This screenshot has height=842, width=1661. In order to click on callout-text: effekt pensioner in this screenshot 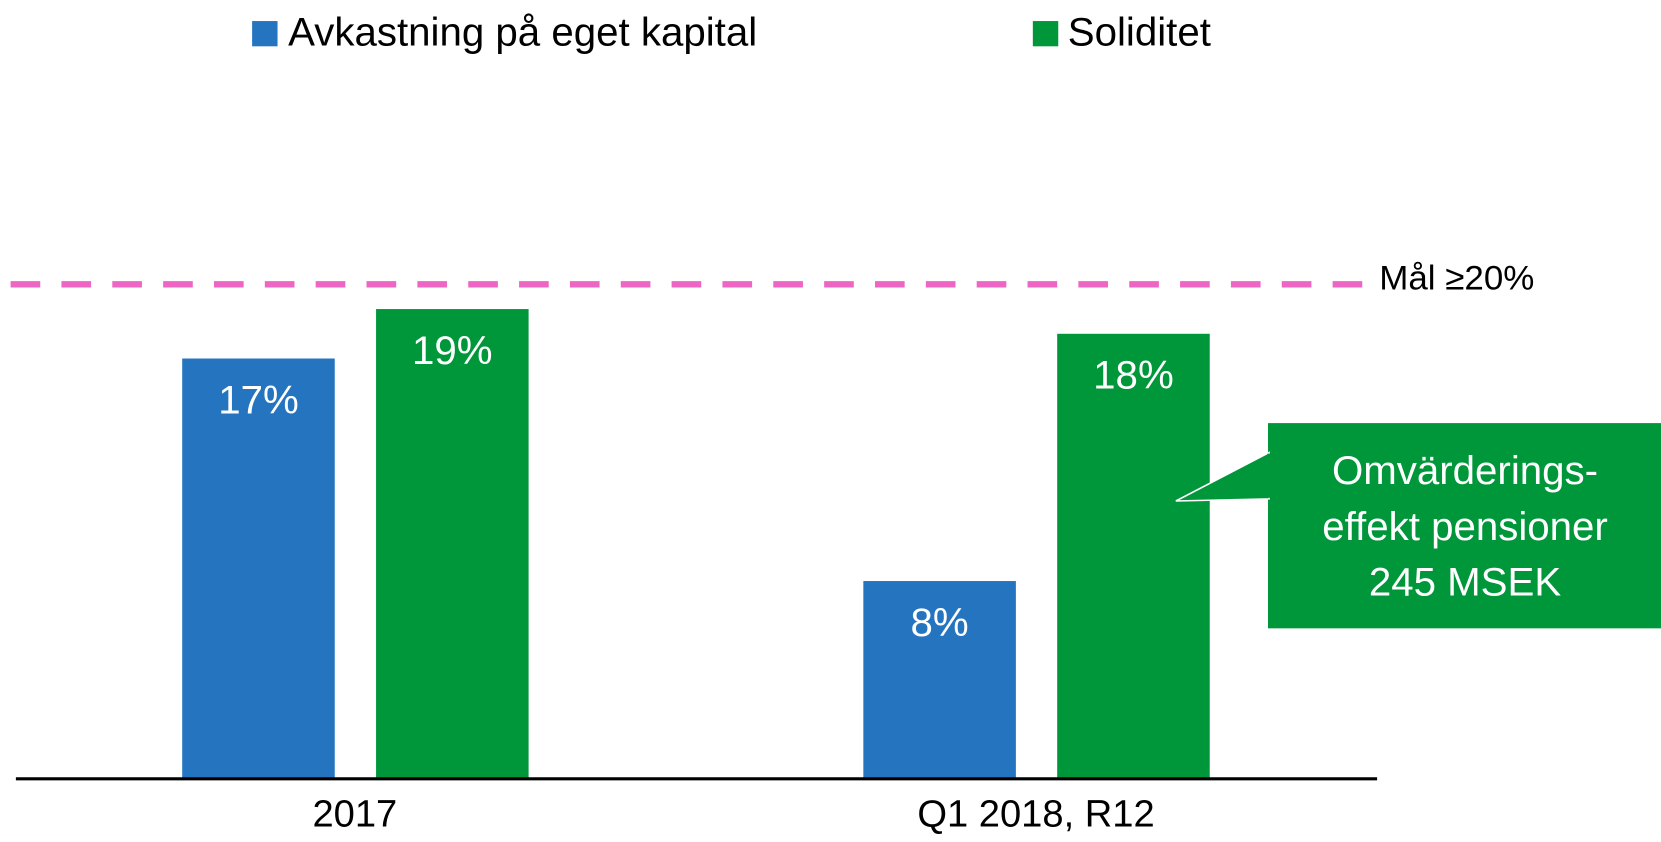, I will do `click(1465, 526)`.